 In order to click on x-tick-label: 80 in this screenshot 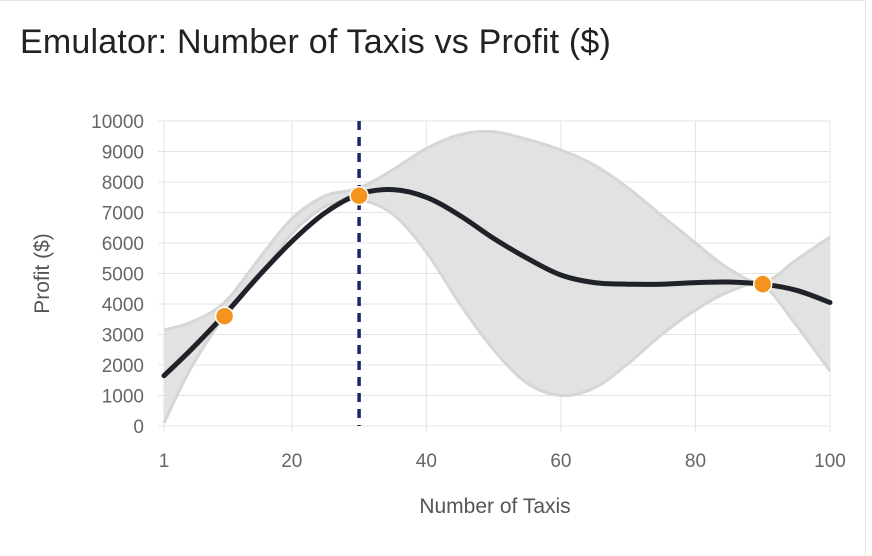, I will do `click(695, 461)`.